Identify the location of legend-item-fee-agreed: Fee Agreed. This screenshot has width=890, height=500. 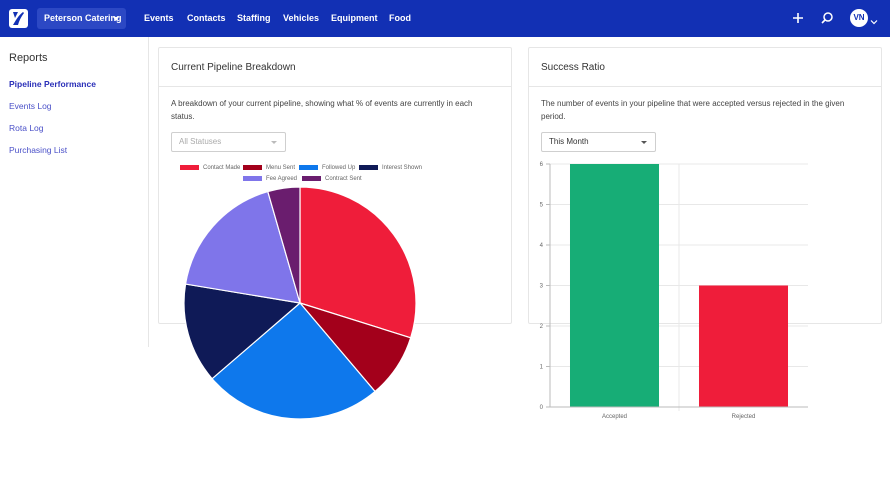
(270, 180).